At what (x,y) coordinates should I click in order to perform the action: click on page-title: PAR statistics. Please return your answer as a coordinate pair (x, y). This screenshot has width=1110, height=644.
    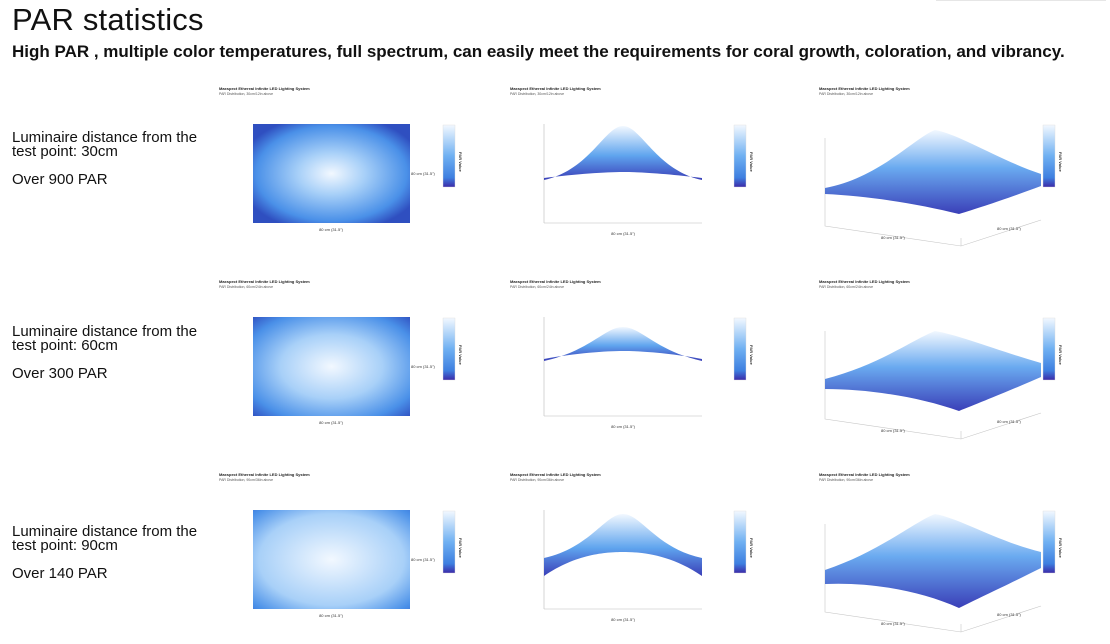
    Looking at the image, I should click on (108, 19).